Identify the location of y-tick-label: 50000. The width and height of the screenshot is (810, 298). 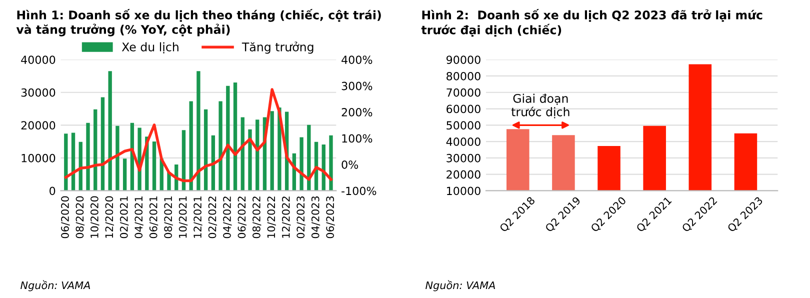
(463, 125).